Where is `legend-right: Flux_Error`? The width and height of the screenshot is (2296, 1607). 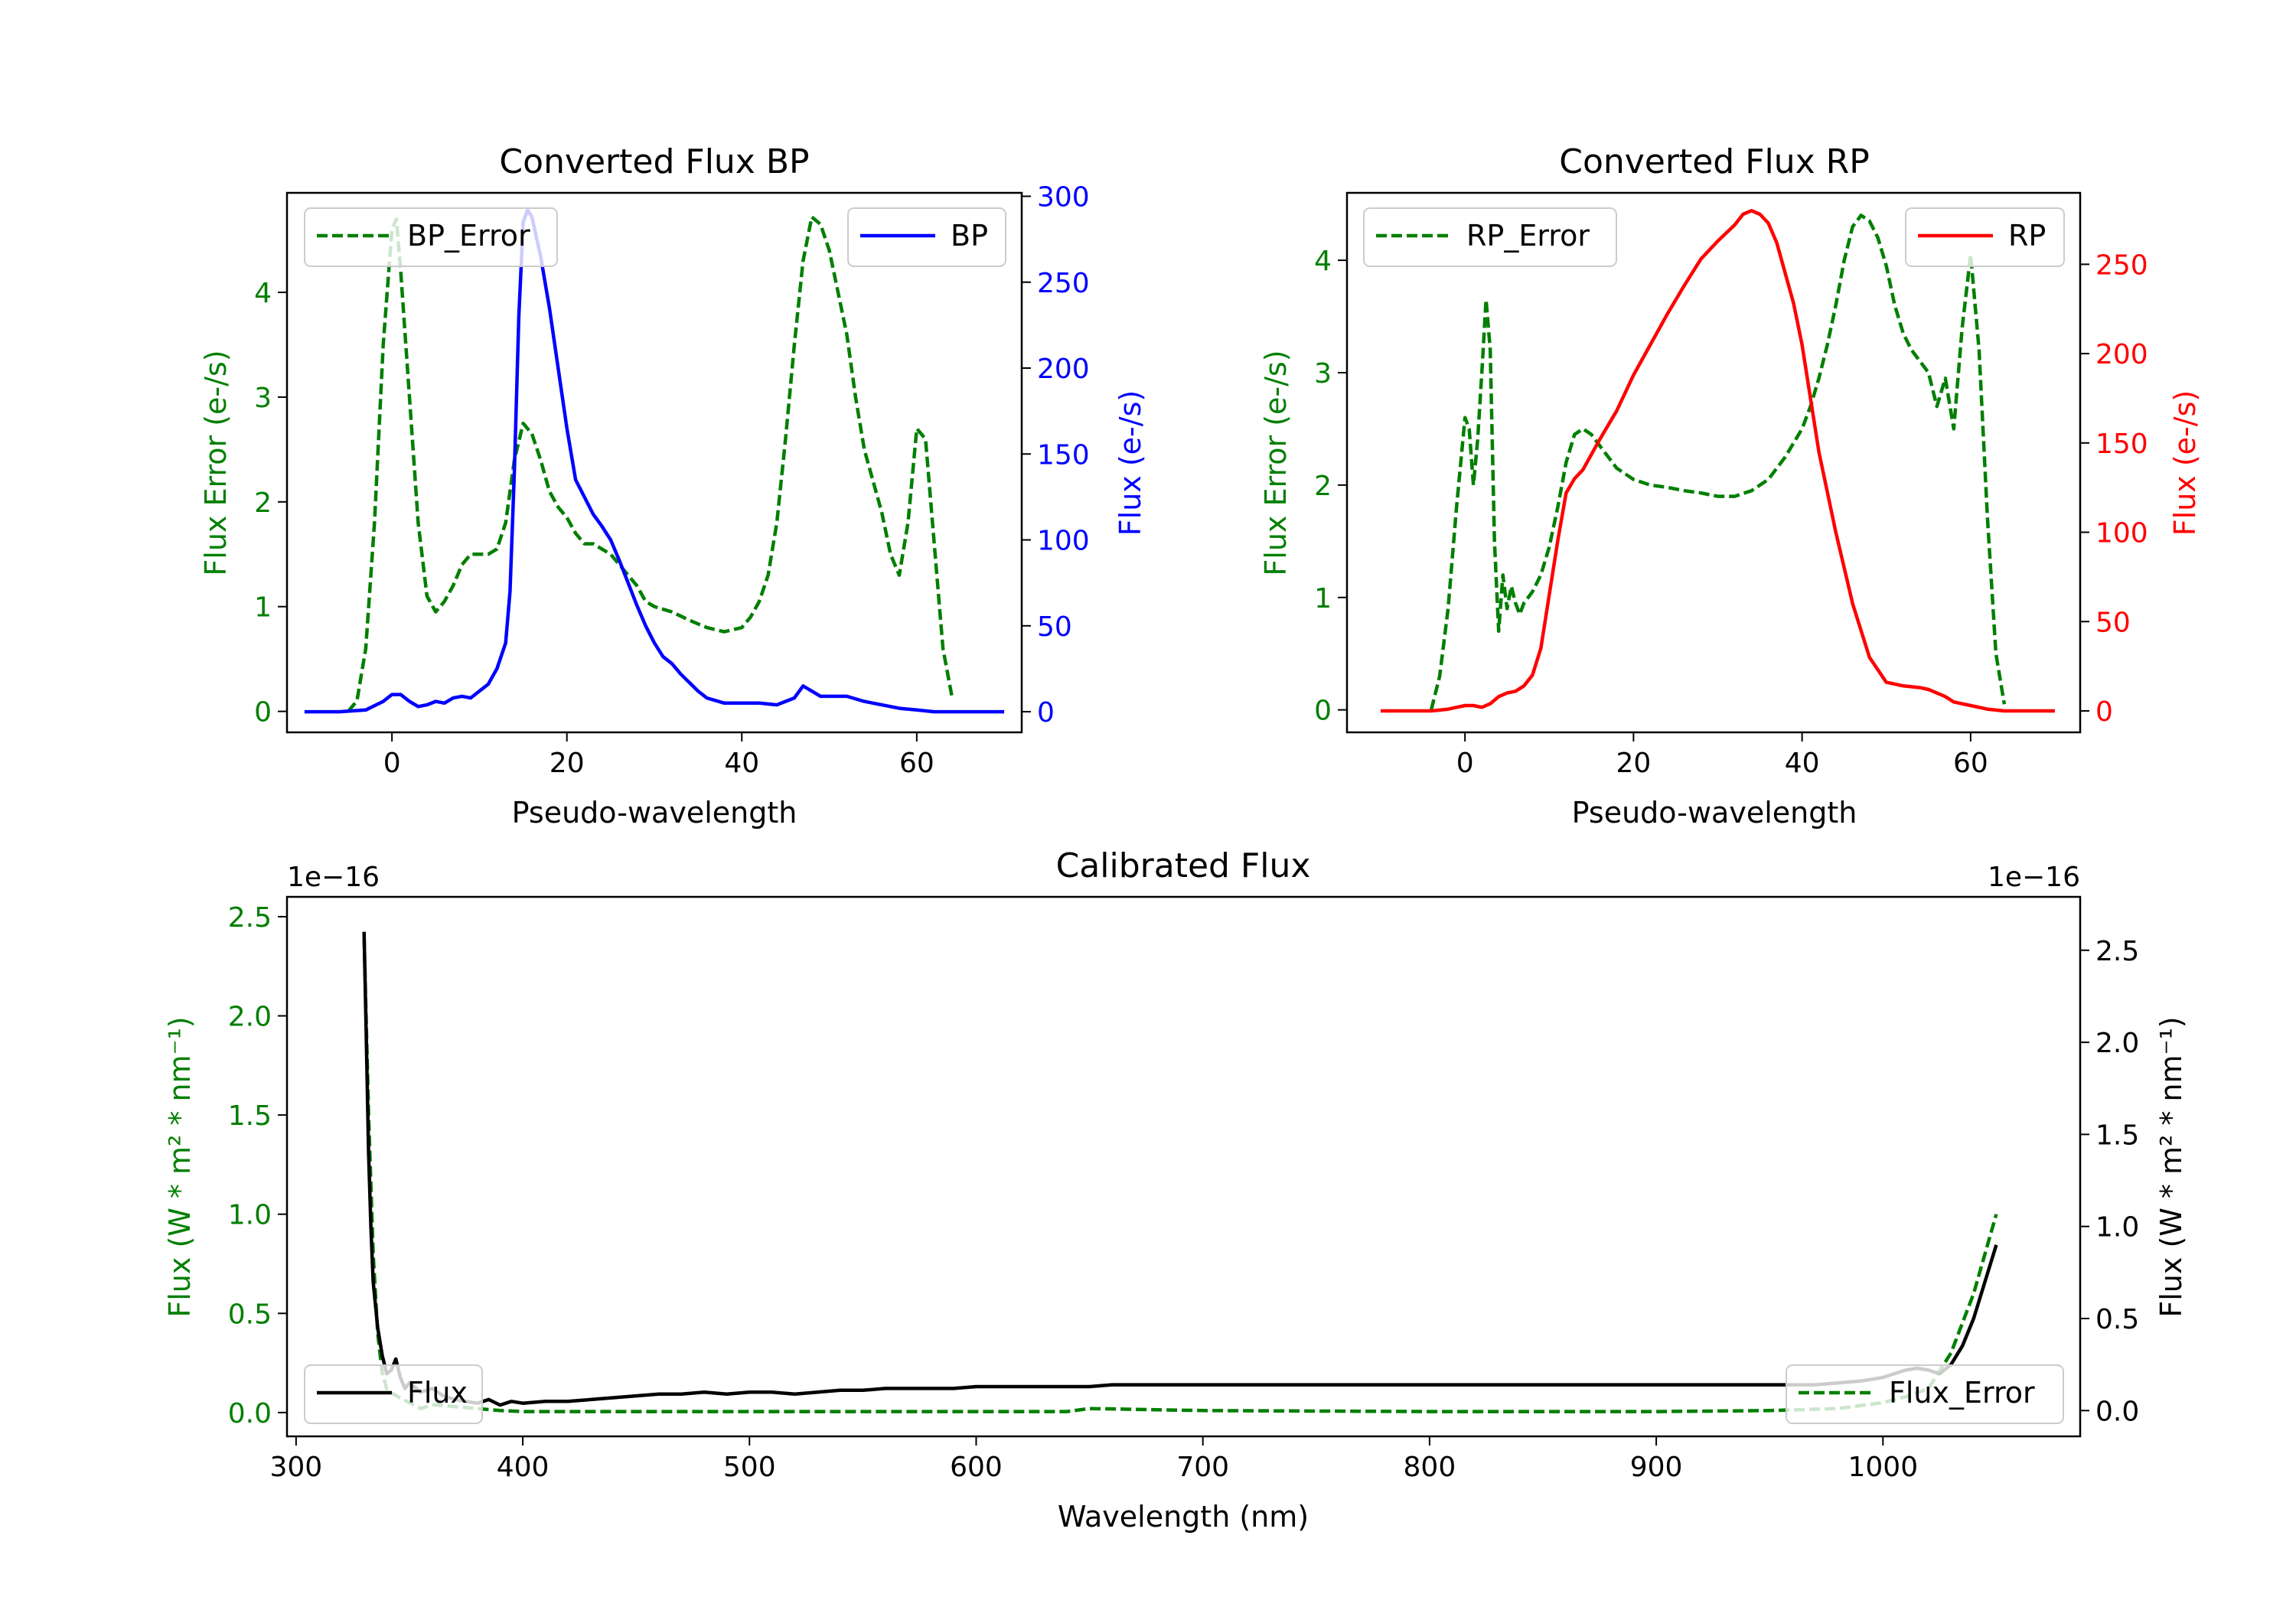 legend-right: Flux_Error is located at coordinates (1925, 1394).